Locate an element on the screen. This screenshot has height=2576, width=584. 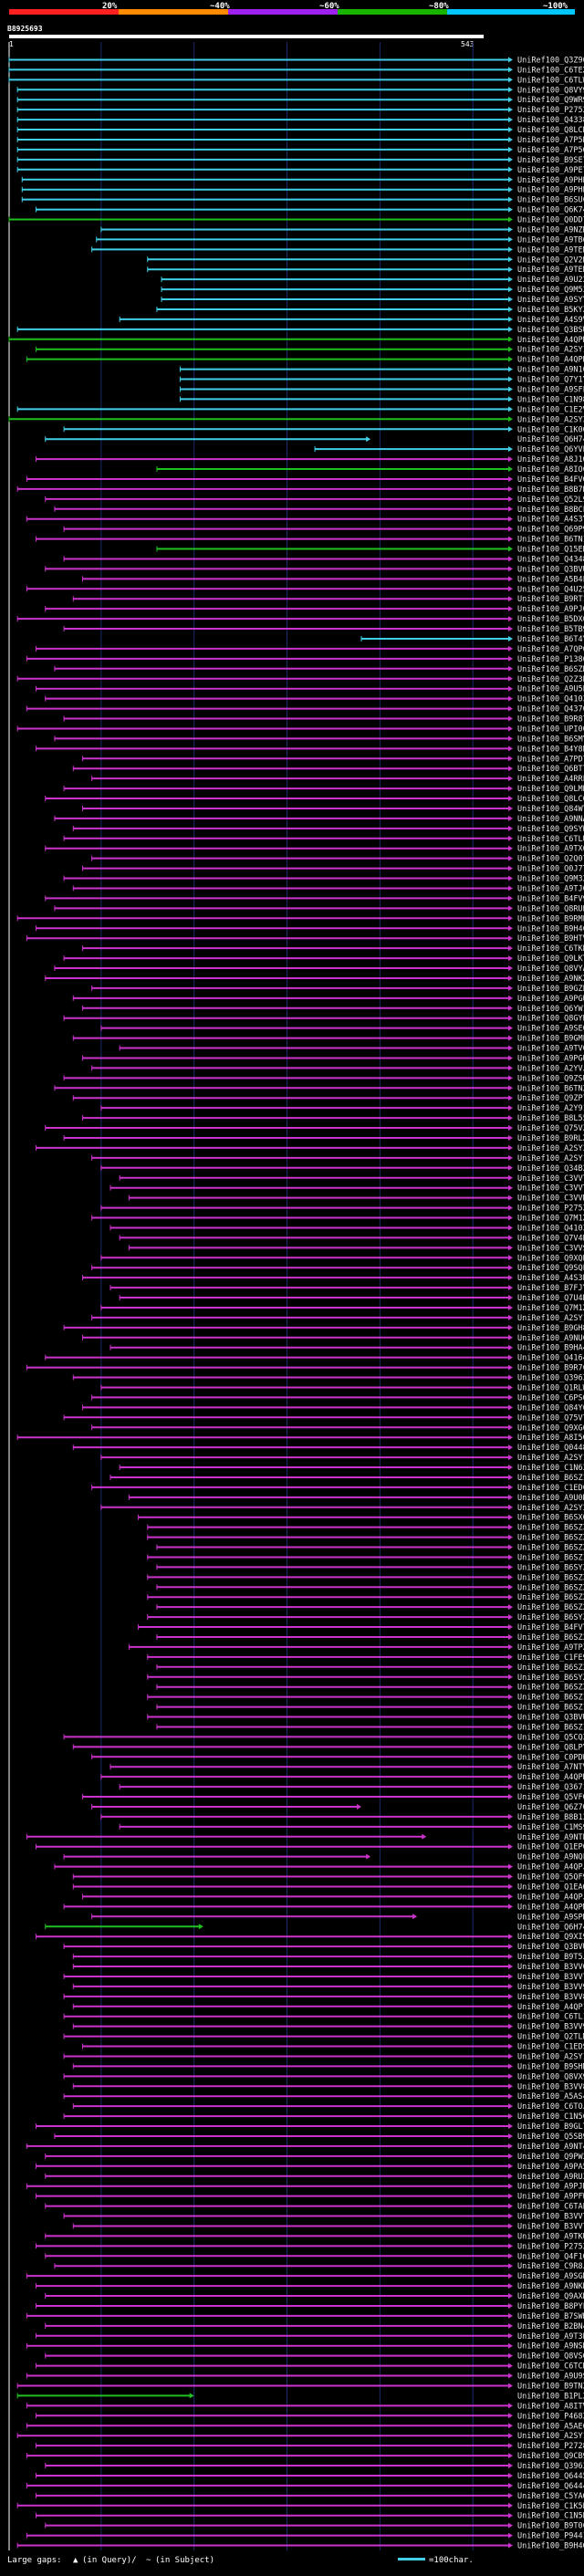
row-label: UniRef100_C1N5BK is located at coordinates (550, 2516).